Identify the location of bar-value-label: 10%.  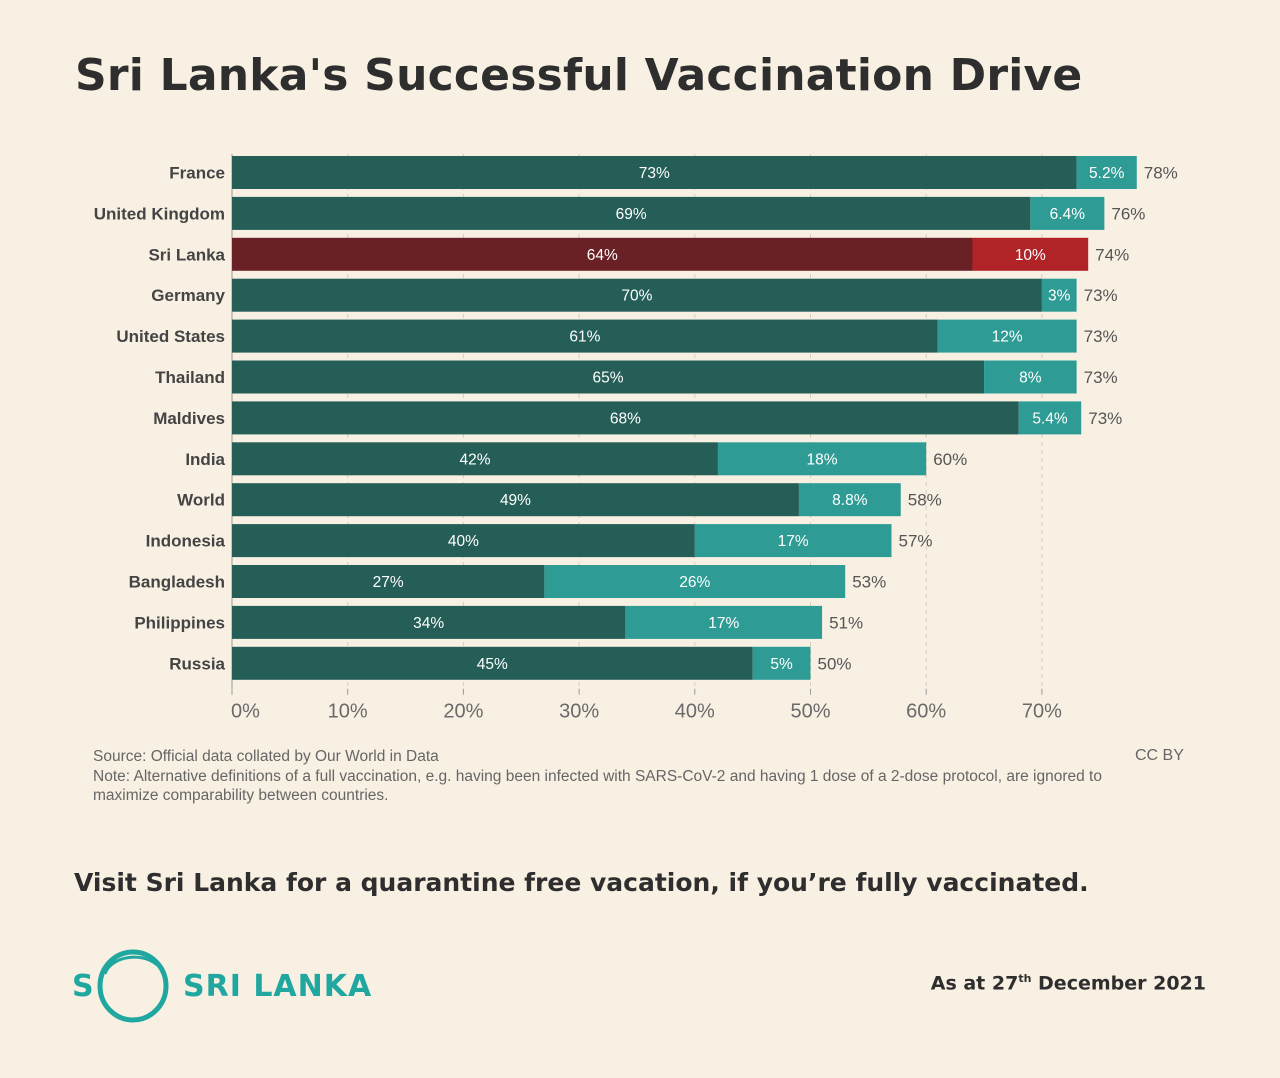
(1030, 255).